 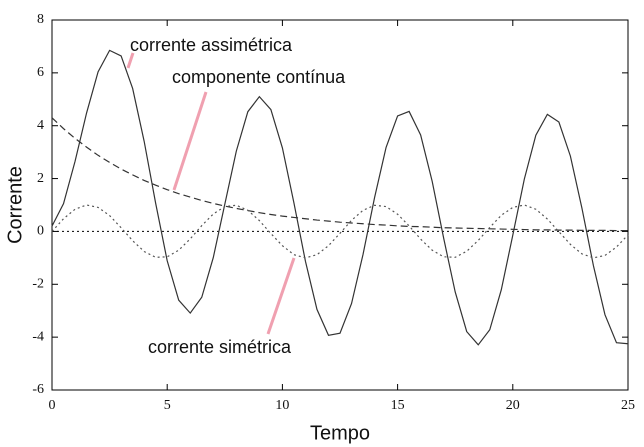 I want to click on x-tick-label: 5, so click(x=167, y=405).